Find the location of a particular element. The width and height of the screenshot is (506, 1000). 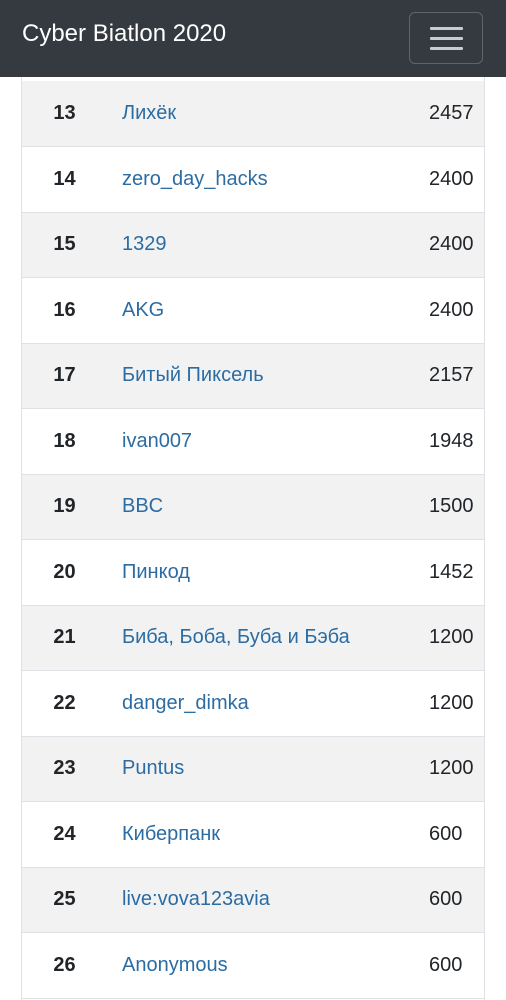

rank-cell: 23 is located at coordinates (64, 768).